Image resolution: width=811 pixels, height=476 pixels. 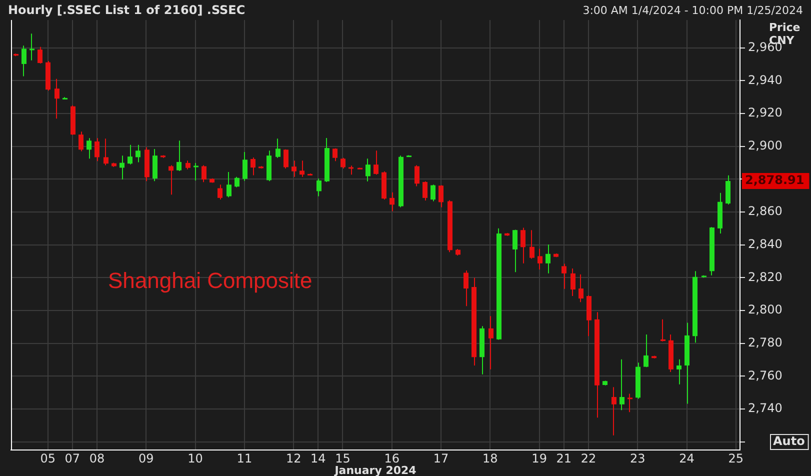 What do you see at coordinates (564, 458) in the screenshot?
I see `x-tick-label: 21` at bounding box center [564, 458].